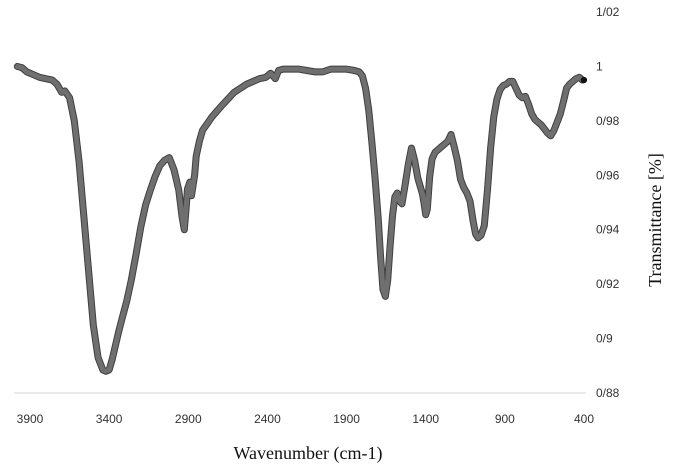  What do you see at coordinates (109, 419) in the screenshot?
I see `x-tick-label: 3400` at bounding box center [109, 419].